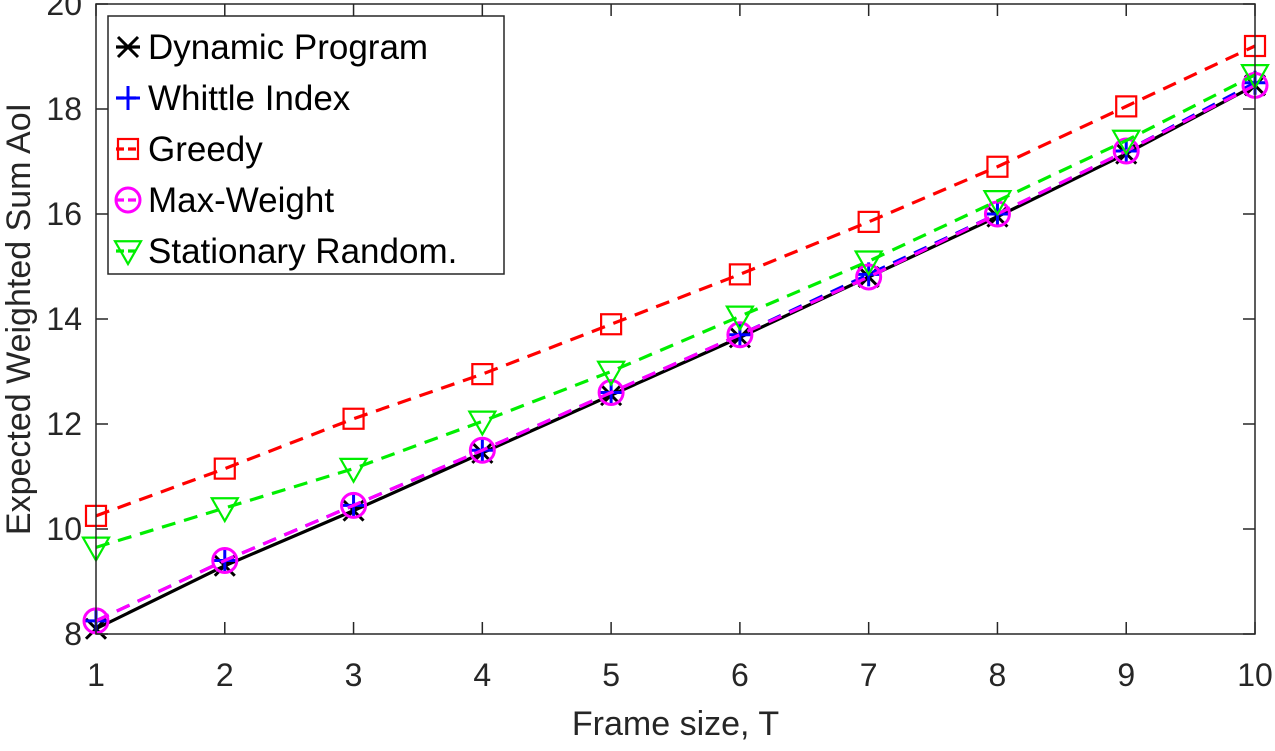 This screenshot has height=751, width=1275. Describe the element at coordinates (225, 675) in the screenshot. I see `x-tick-label: 2` at that location.